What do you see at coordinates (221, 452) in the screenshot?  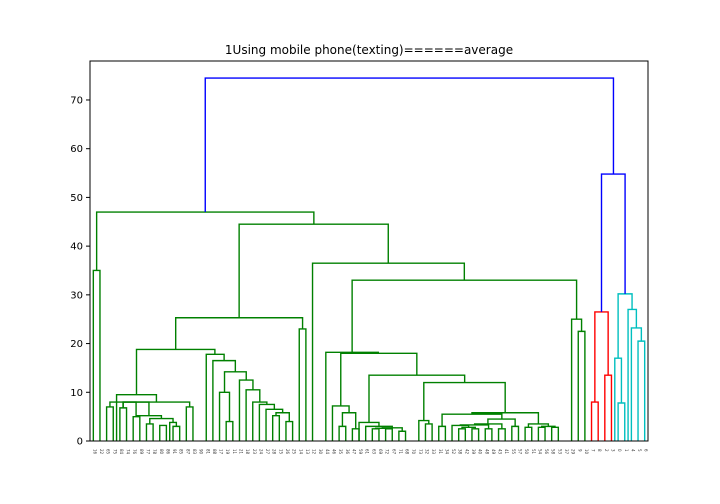 I see `x-tick-label: 17` at bounding box center [221, 452].